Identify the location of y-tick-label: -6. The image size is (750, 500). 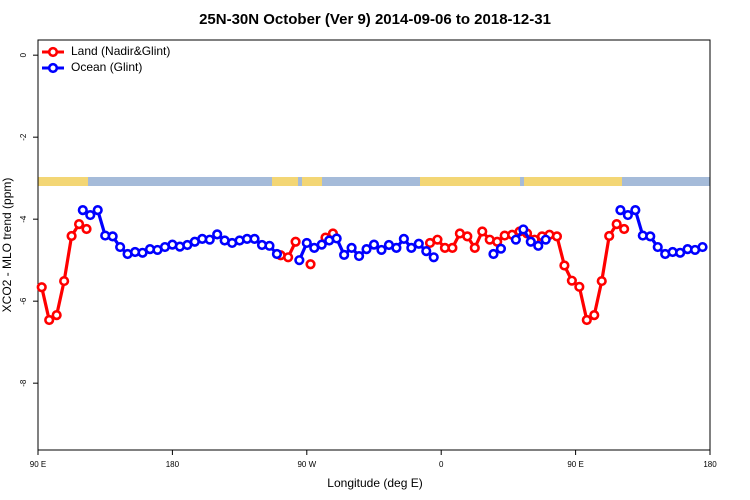
(23, 301).